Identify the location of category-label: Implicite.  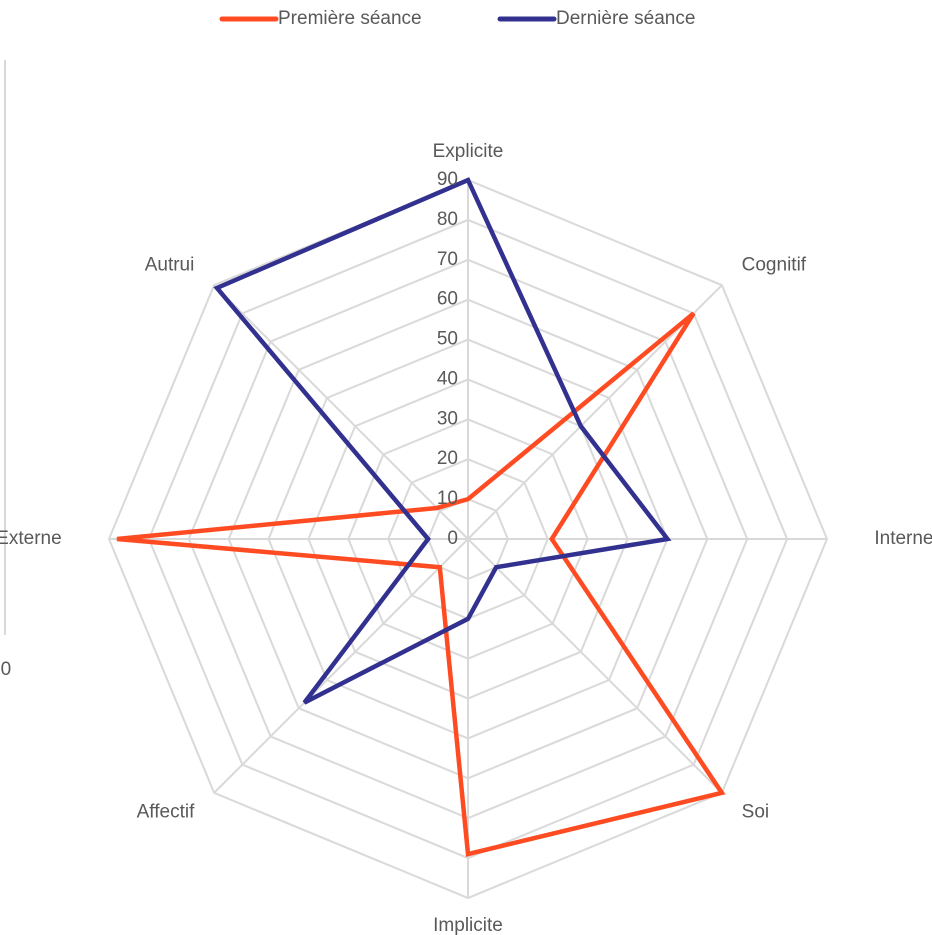
(468, 925).